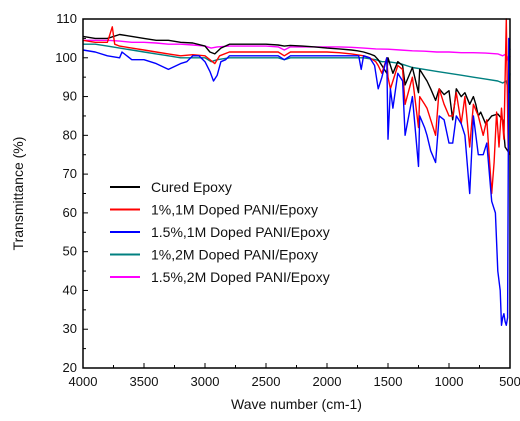  What do you see at coordinates (240, 232) in the screenshot?
I see `legend-label: 1.5%,1M Doped PANI/Epoxy` at bounding box center [240, 232].